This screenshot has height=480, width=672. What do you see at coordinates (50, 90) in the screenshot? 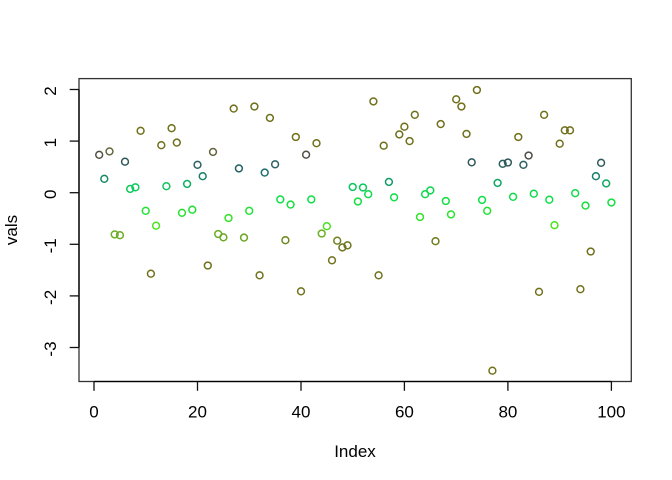
I see `svg-text: 2` at bounding box center [50, 90].